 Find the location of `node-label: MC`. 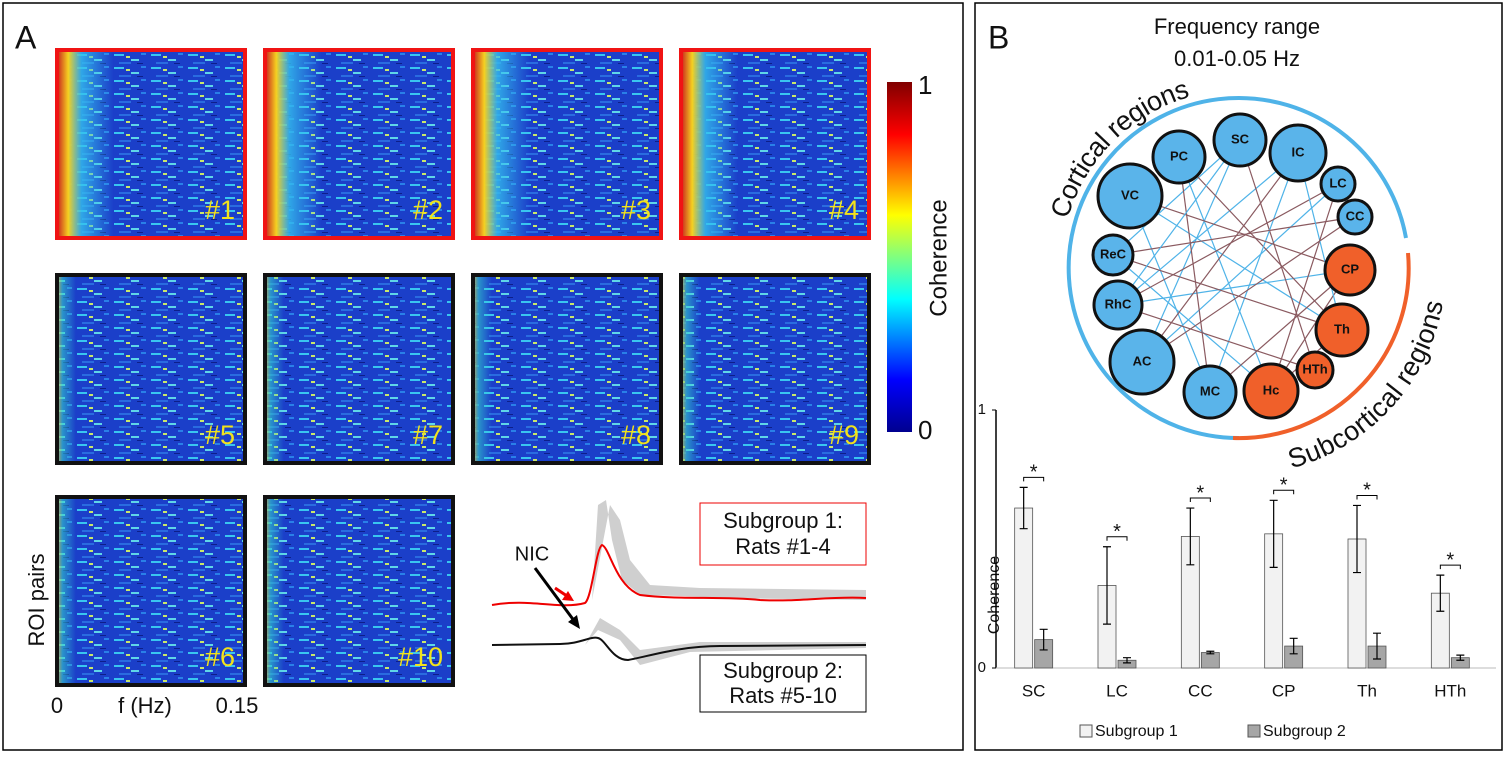

node-label: MC is located at coordinates (1210, 390).